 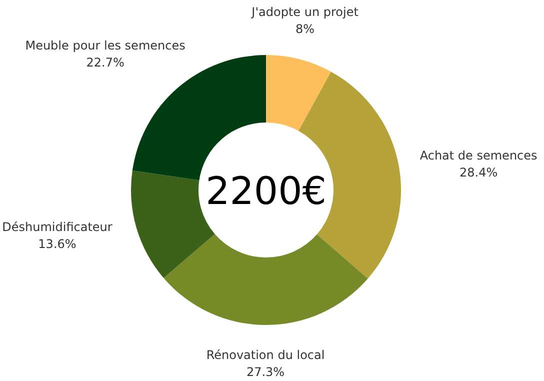 What do you see at coordinates (304, 11) in the screenshot?
I see `slice-label: J'adopte un projet` at bounding box center [304, 11].